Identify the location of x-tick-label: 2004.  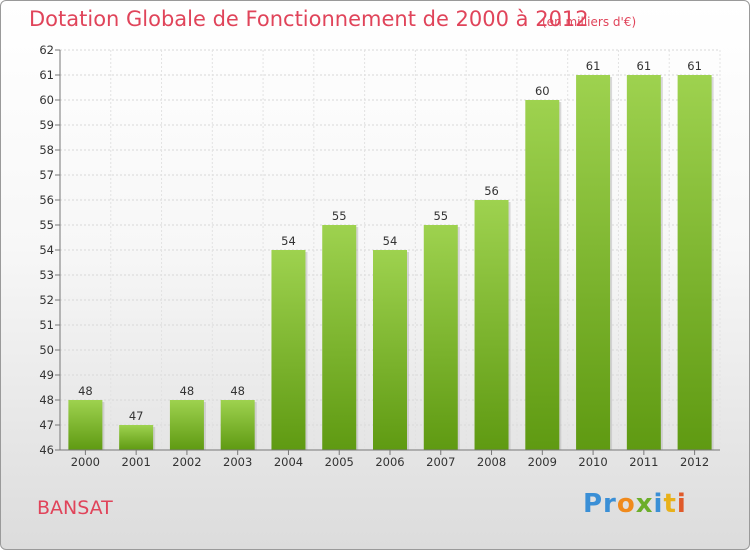
(288, 462).